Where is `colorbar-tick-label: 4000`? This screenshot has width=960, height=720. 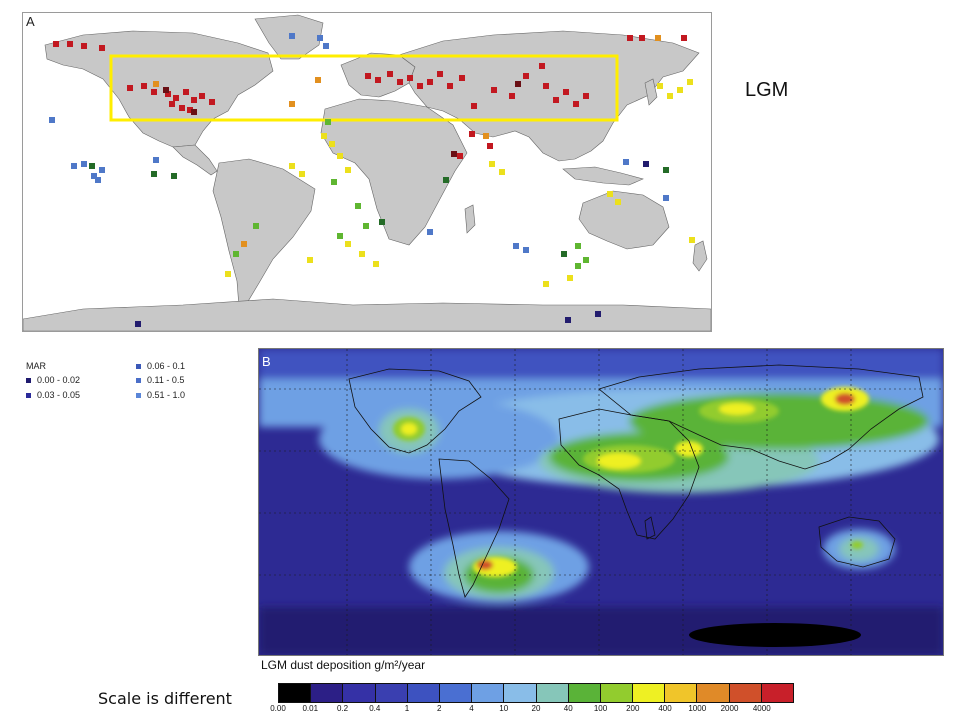
colorbar-tick-label: 4000 is located at coordinates (761, 708).